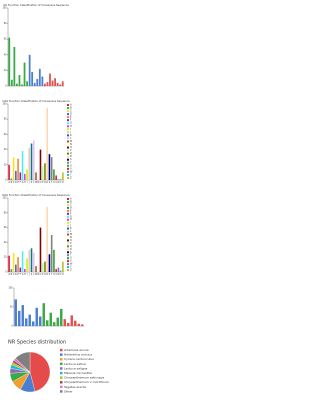 This screenshot has height=400, width=320. What do you see at coordinates (71, 159) in the screenshot?
I see `legend-label: S` at bounding box center [71, 159].